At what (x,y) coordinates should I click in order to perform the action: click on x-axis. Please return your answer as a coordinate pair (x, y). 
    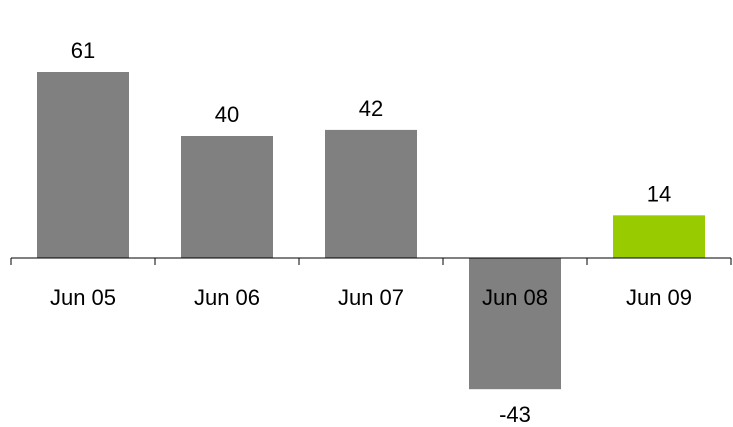
    Looking at the image, I should click on (371, 261).